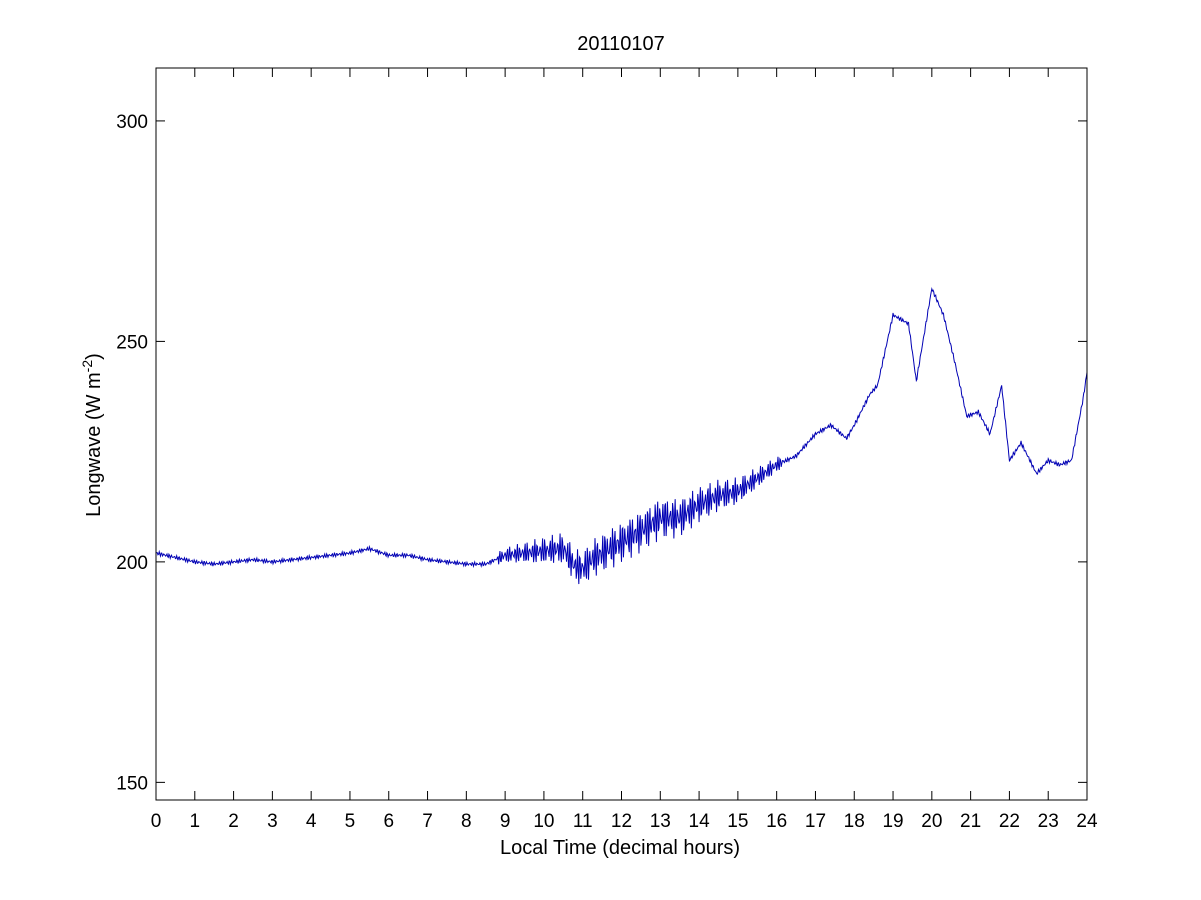 The width and height of the screenshot is (1201, 900). I want to click on x-tick-label: 12, so click(621, 821).